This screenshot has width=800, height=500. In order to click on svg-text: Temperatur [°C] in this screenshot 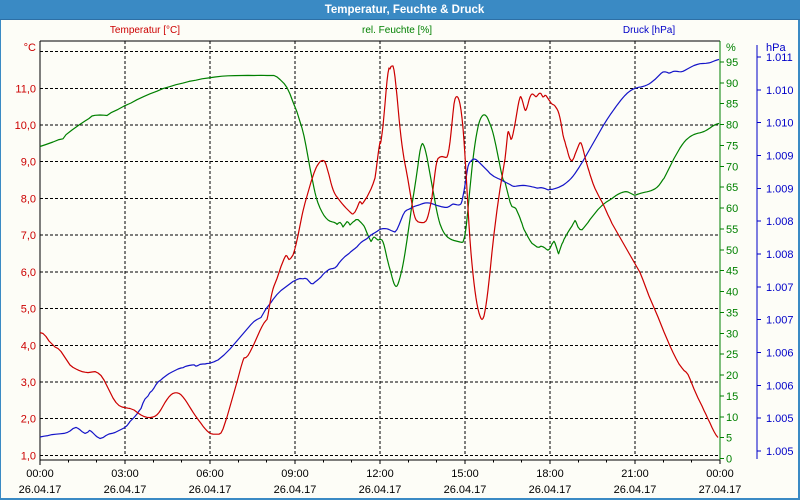, I will do `click(145, 30)`.